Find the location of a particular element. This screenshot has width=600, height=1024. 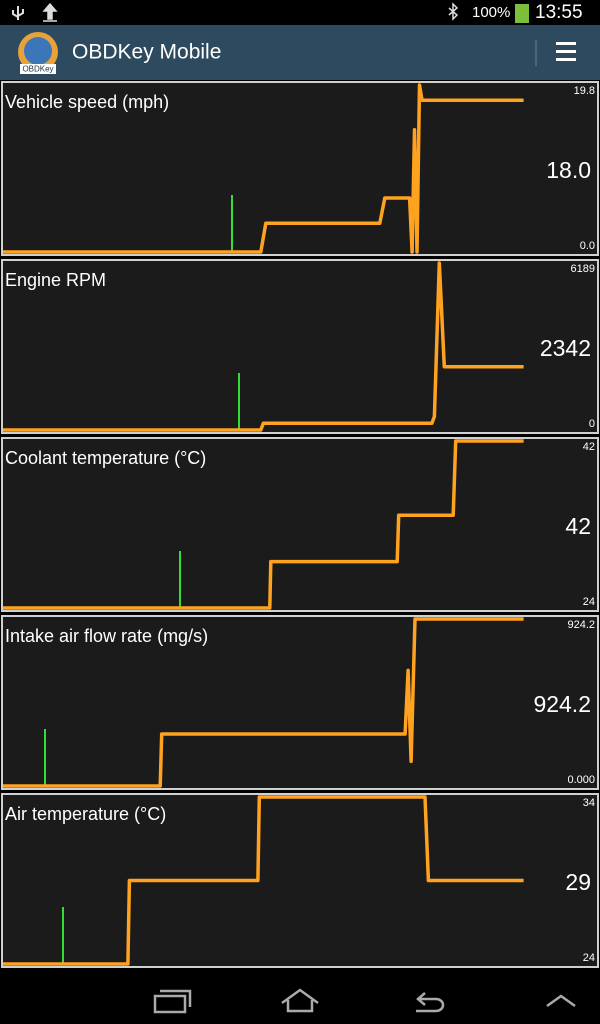

up-button is located at coordinates (561, 1001).